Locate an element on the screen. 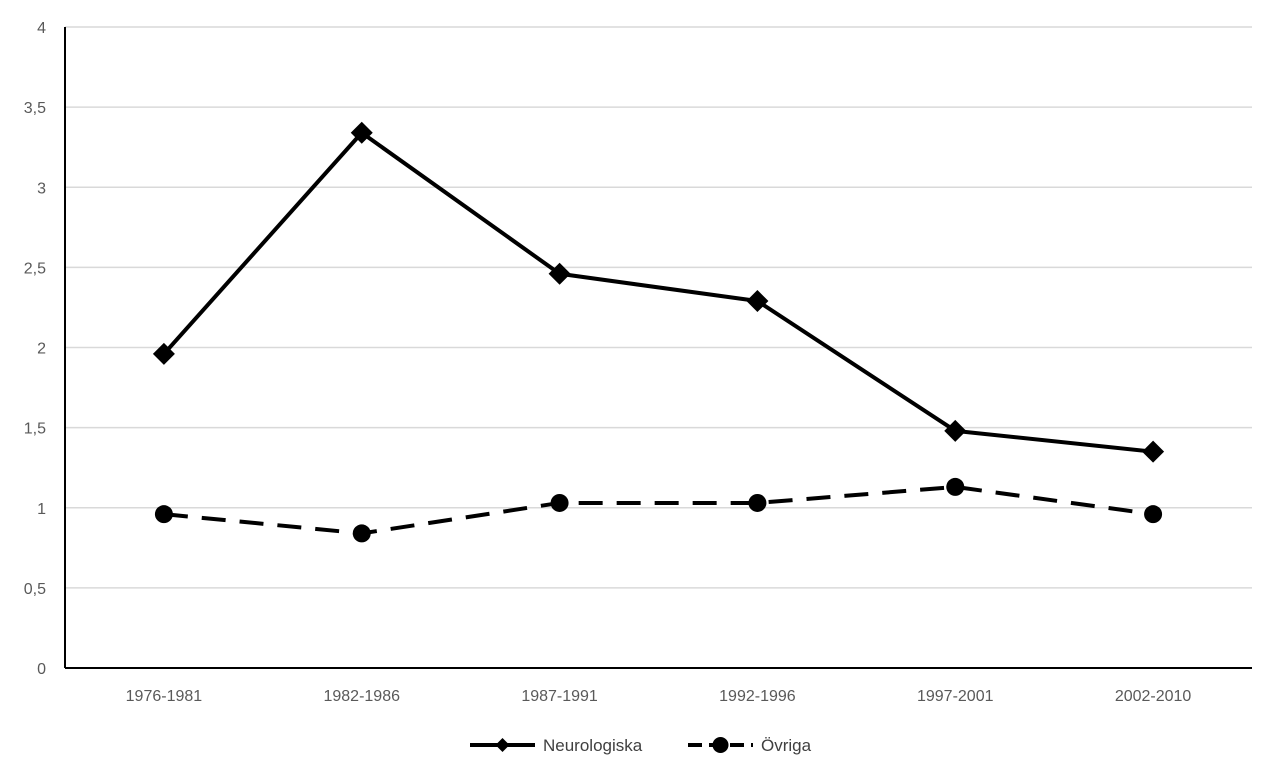  x-tick-label: 2002-2010 is located at coordinates (1153, 696).